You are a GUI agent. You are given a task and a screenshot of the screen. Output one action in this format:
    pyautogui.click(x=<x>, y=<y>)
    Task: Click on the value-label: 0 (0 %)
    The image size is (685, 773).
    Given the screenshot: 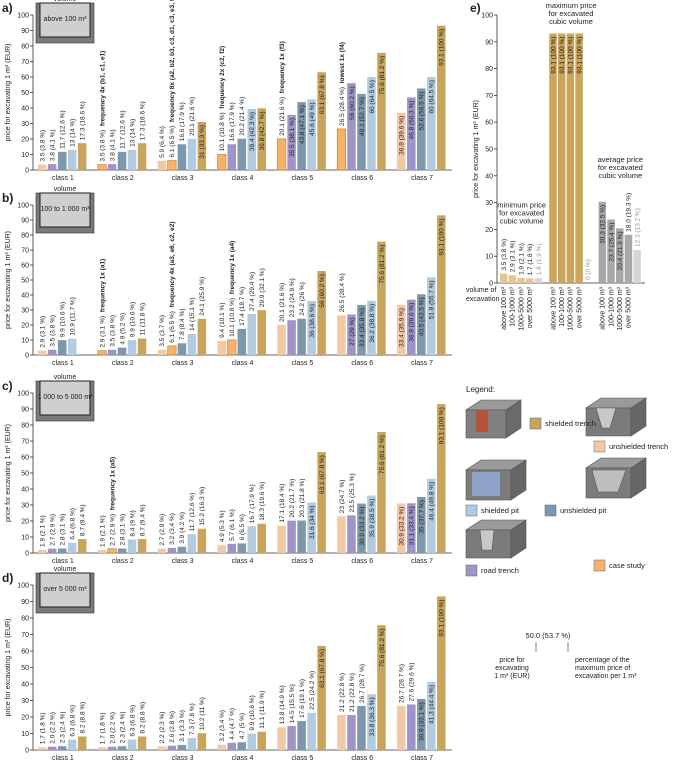 What is the action you would take?
    pyautogui.click(x=588, y=269)
    